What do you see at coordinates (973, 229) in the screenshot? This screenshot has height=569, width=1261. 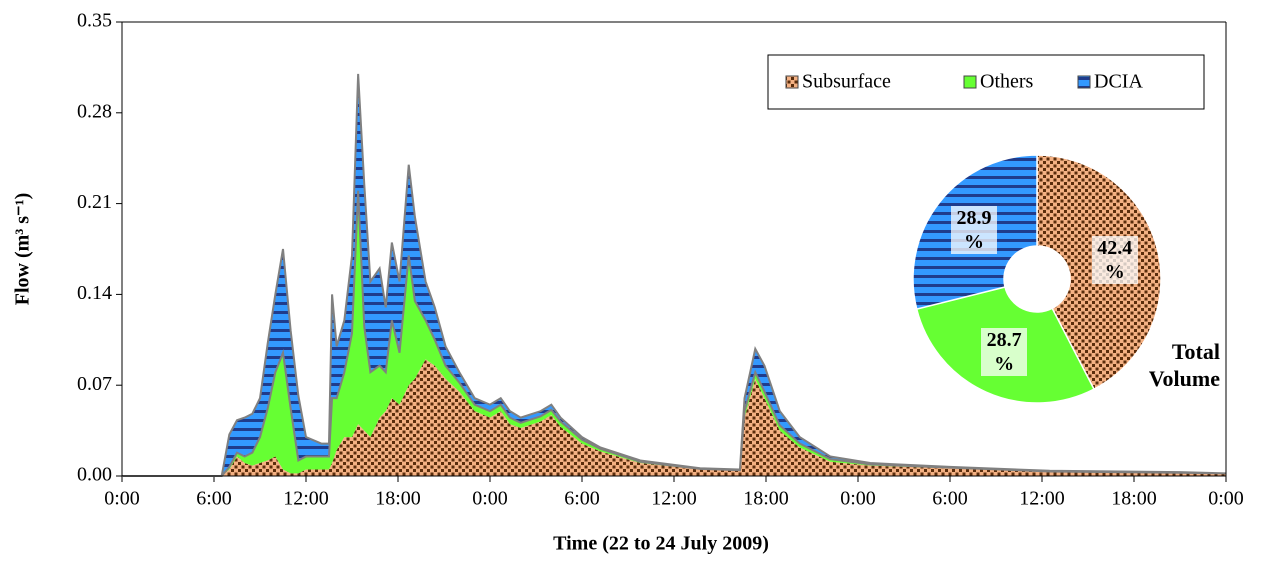 I see `pie-value-label: 28.9 %` at bounding box center [973, 229].